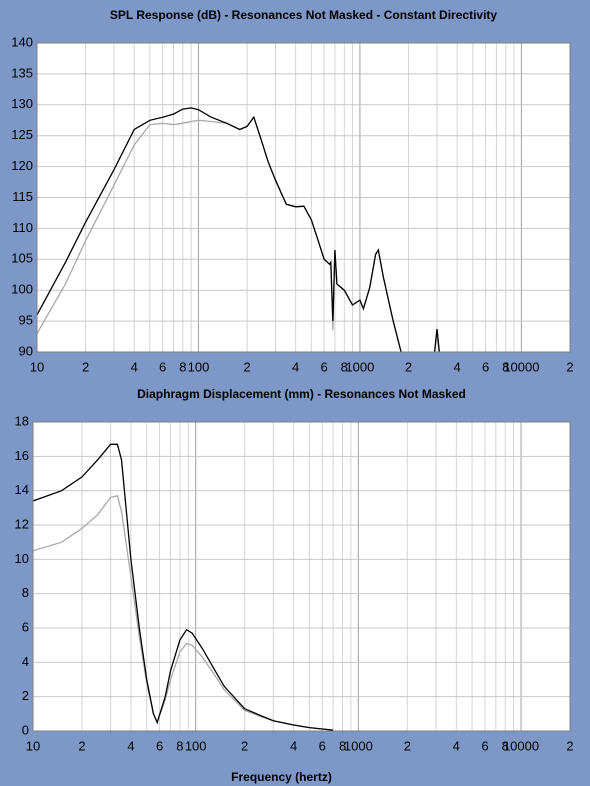 The image size is (590, 786). Describe the element at coordinates (22, 227) in the screenshot. I see `y-tick-label: 110` at that location.